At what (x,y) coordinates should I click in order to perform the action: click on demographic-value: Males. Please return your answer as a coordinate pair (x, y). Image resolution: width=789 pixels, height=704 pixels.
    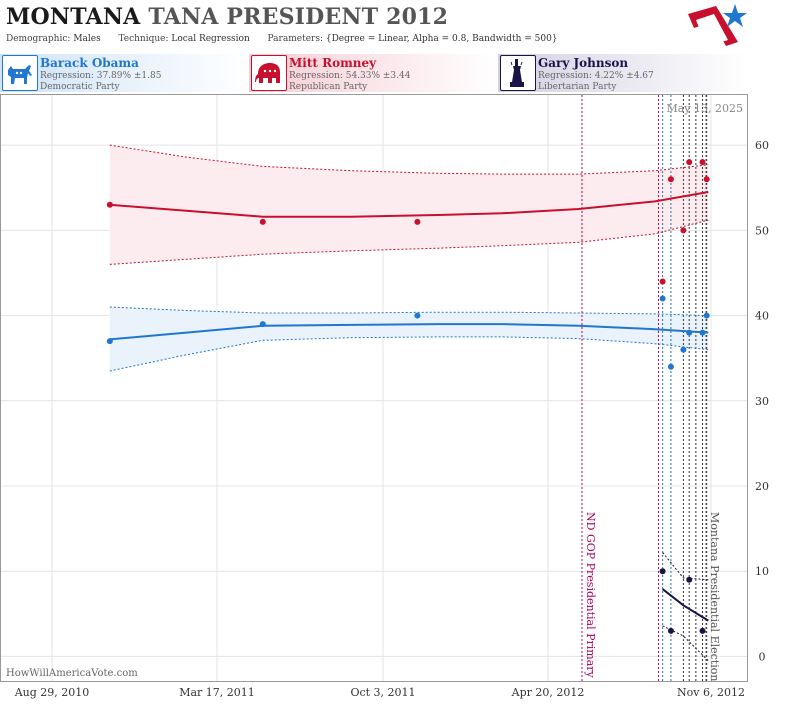
    Looking at the image, I should click on (87, 39).